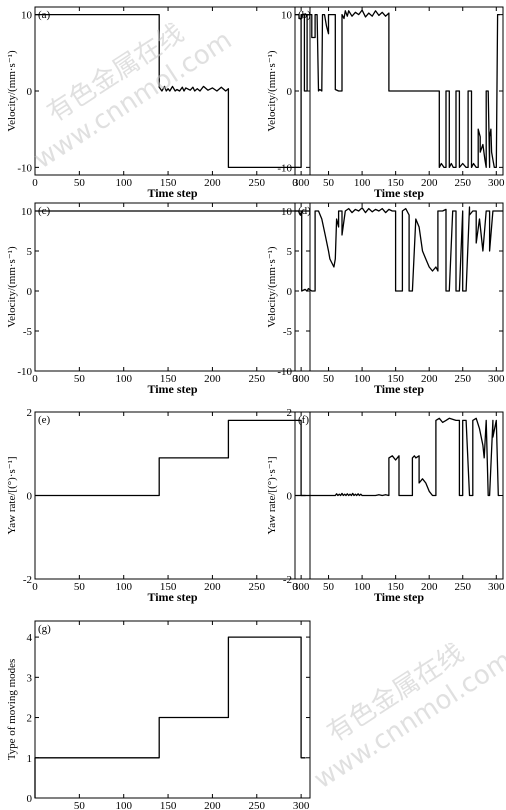  Describe the element at coordinates (30, 678) in the screenshot. I see `y-tick-label: 3` at that location.